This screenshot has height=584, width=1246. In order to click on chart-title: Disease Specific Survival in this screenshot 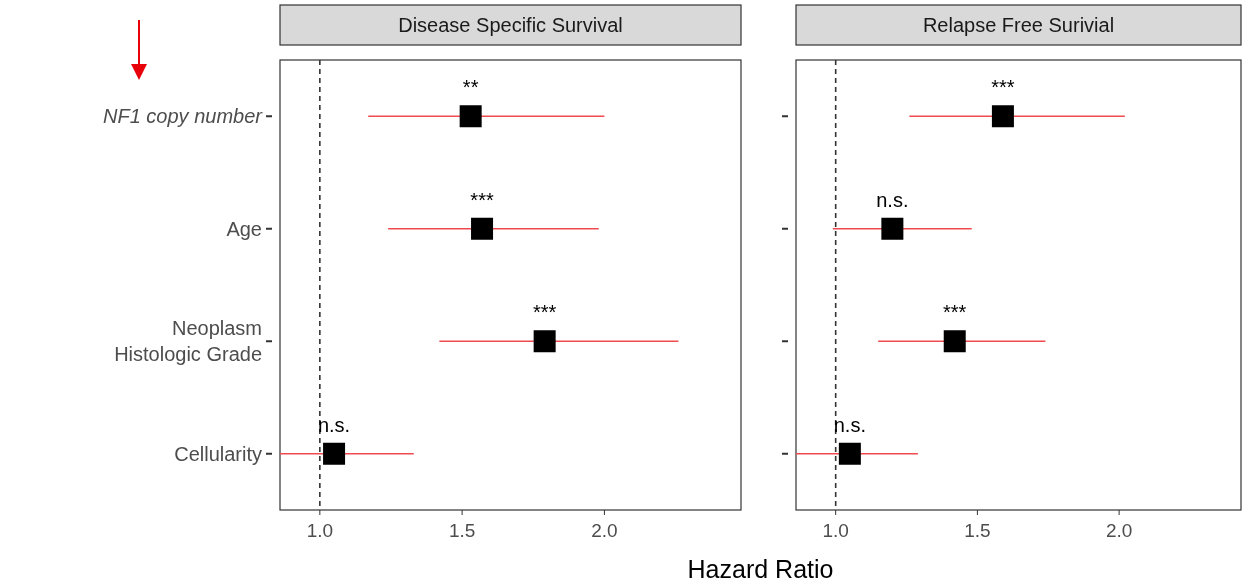, I will do `click(510, 25)`.